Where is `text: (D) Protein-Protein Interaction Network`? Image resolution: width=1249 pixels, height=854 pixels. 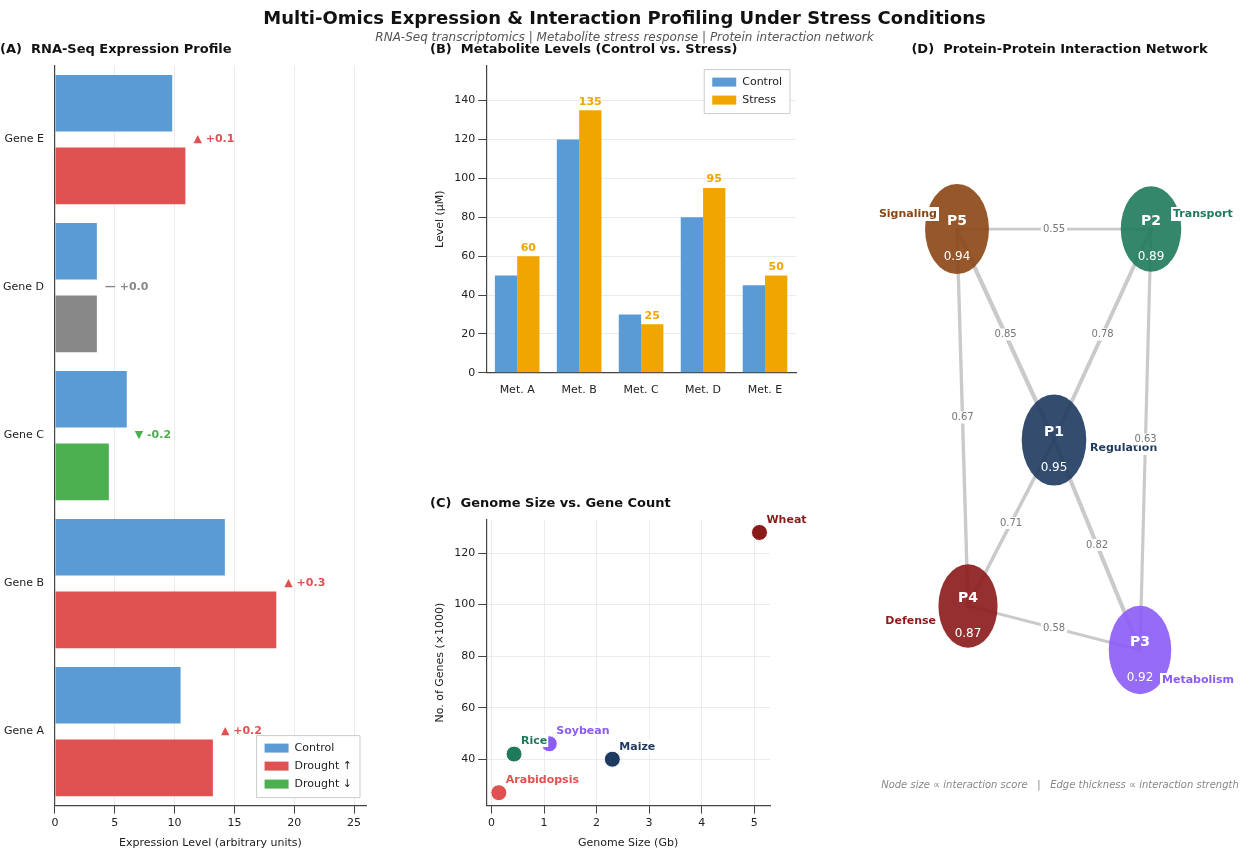 text: (D) Protein-Protein Interaction Network is located at coordinates (1059, 49).